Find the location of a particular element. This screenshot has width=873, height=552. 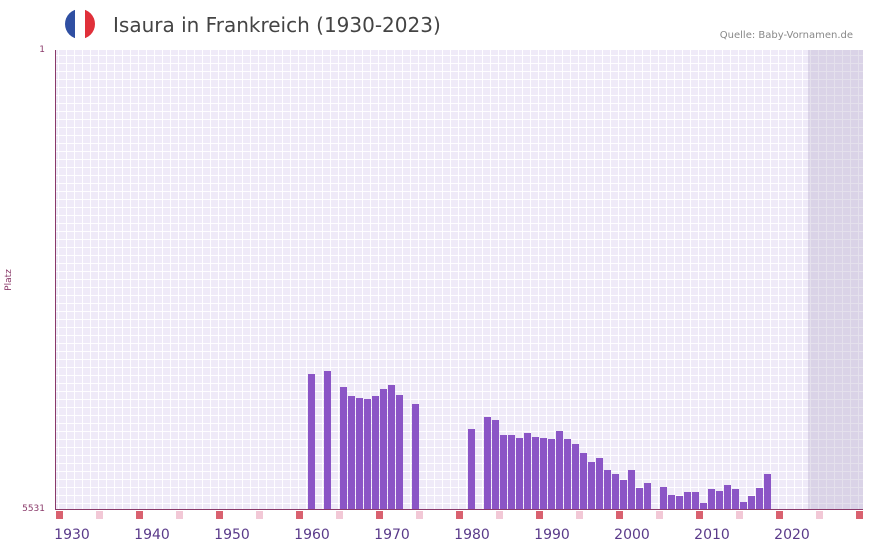

half-decade-tick is located at coordinates (259, 515).